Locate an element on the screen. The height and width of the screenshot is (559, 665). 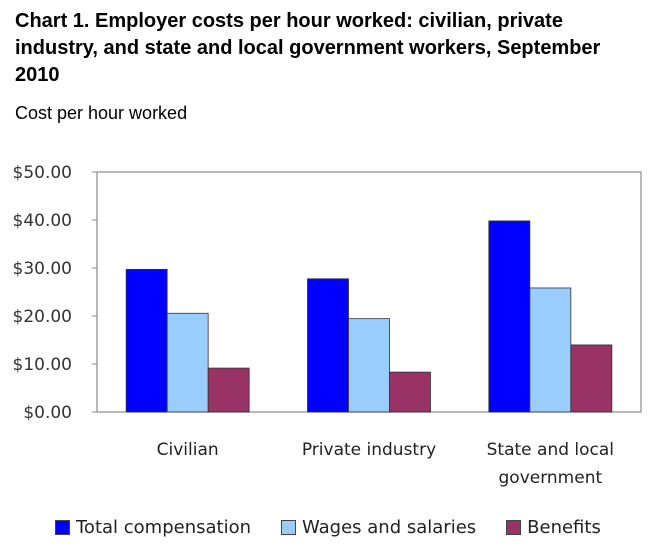
y-tick-label: $30.00 is located at coordinates (42, 269).